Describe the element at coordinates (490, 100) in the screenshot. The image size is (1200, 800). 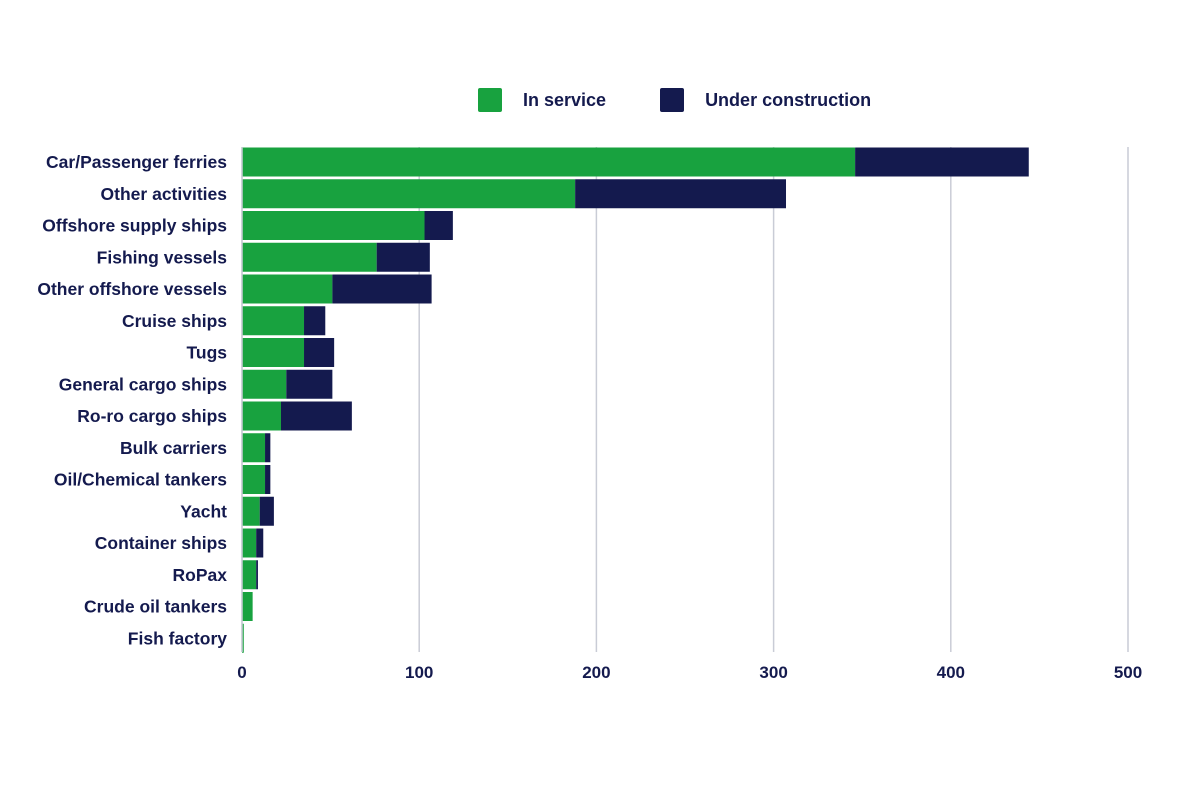
I see `legend-swatch-in-service` at that location.